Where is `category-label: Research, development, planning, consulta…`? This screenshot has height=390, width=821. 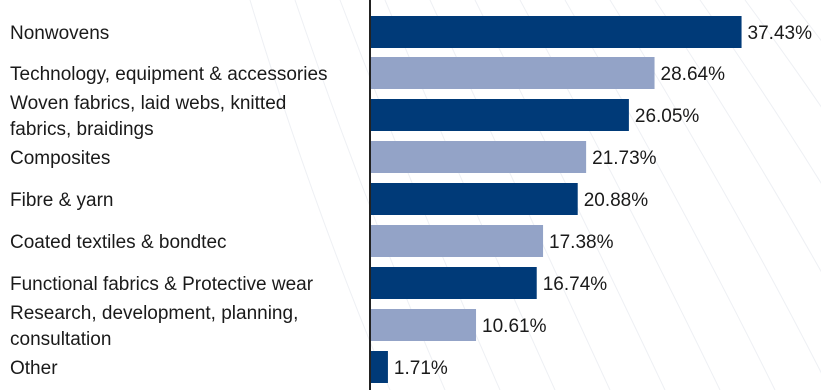
category-label: Research, development, planning, consulta… is located at coordinates (154, 326).